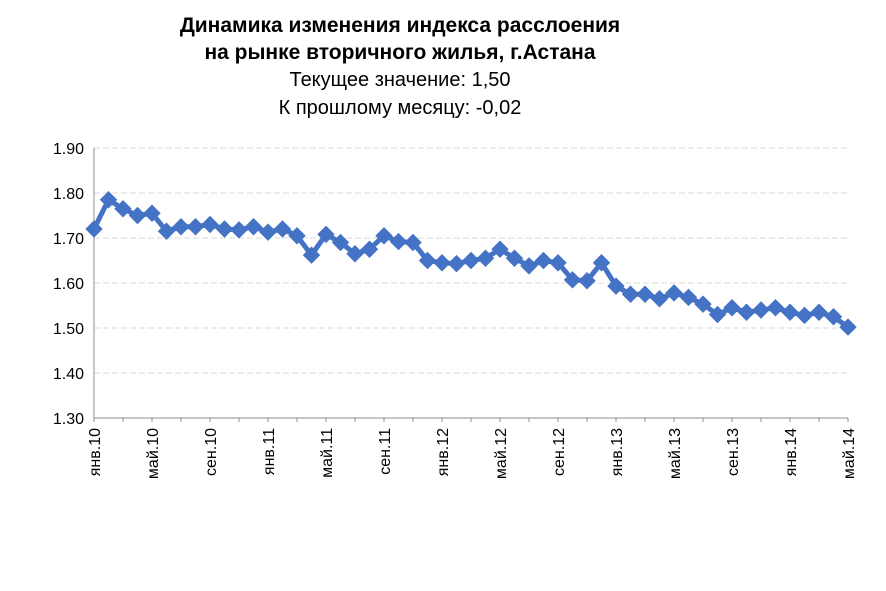 The width and height of the screenshot is (886, 591). What do you see at coordinates (68, 419) in the screenshot?
I see `y-tick-label: 1.30` at bounding box center [68, 419].